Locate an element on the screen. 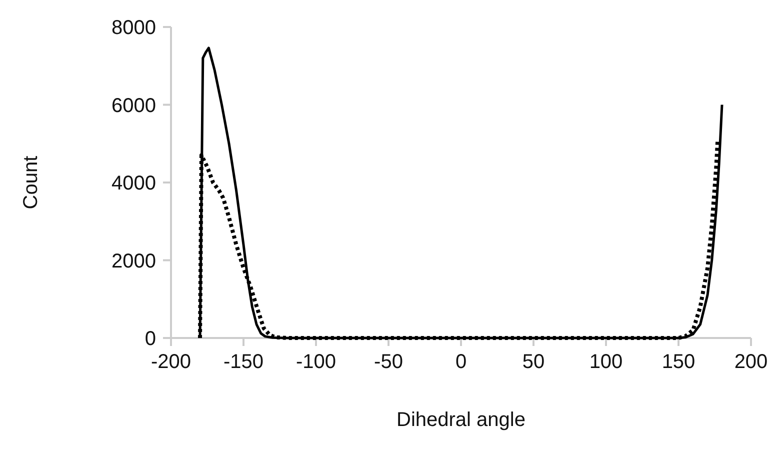  x-tick-label: -100 is located at coordinates (316, 362).